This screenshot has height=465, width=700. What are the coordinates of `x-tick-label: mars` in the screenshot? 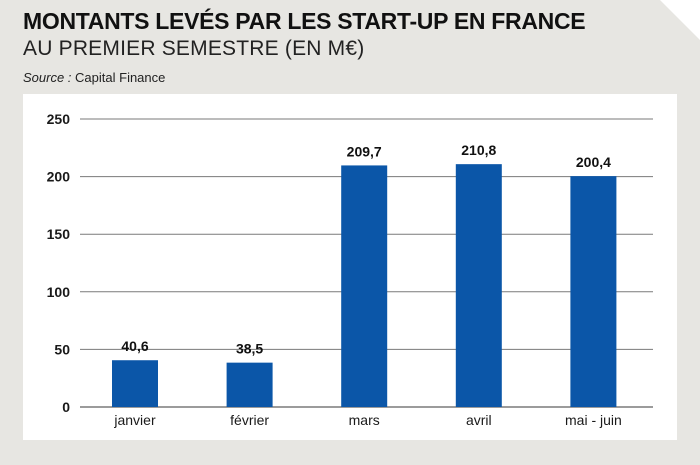 It's located at (364, 420).